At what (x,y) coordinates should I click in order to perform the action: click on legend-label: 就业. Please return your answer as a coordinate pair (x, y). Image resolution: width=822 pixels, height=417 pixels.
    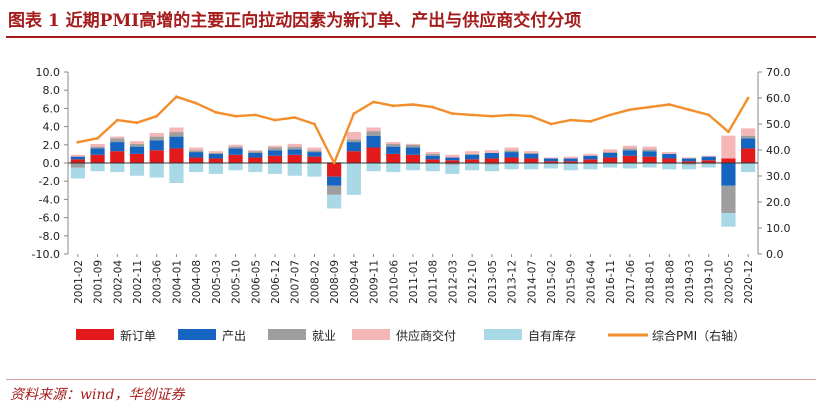
    Looking at the image, I should click on (324, 336).